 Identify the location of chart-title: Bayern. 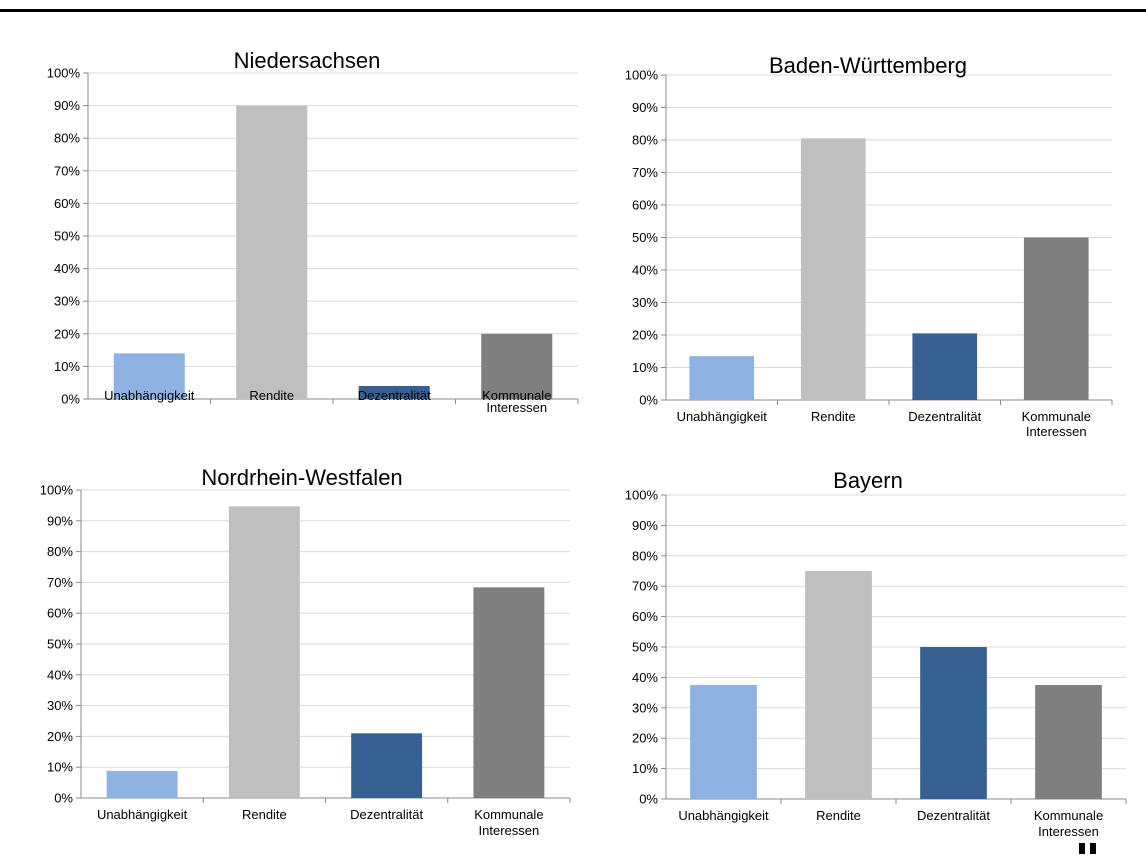
(868, 480).